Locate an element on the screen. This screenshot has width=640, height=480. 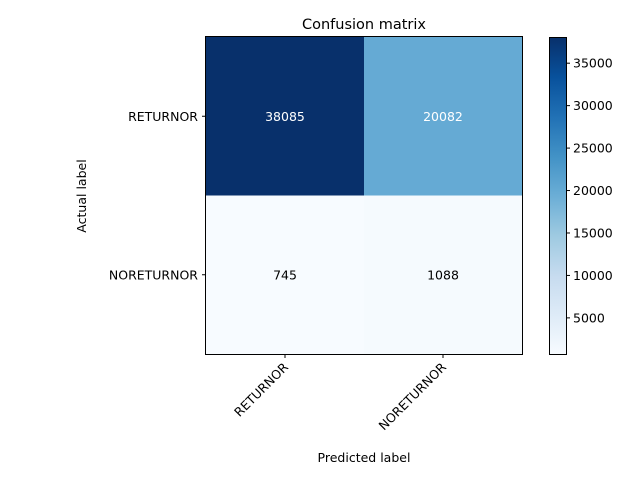
colorbar-tick-label: 15000 is located at coordinates (593, 232).